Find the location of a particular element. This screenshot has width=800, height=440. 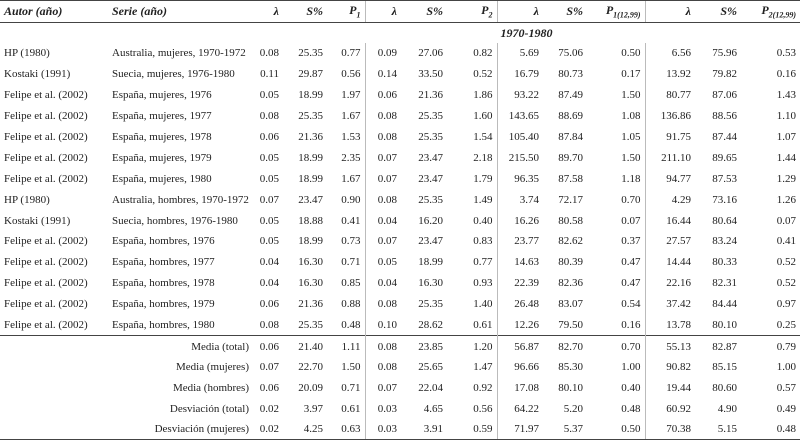

value-cell: 14.63 is located at coordinates (519, 262).